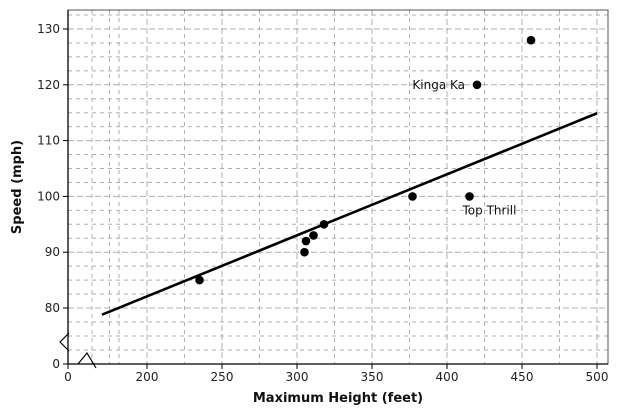 The width and height of the screenshot is (620, 410). What do you see at coordinates (52, 252) in the screenshot?
I see `y-tick-label: 90` at bounding box center [52, 252].